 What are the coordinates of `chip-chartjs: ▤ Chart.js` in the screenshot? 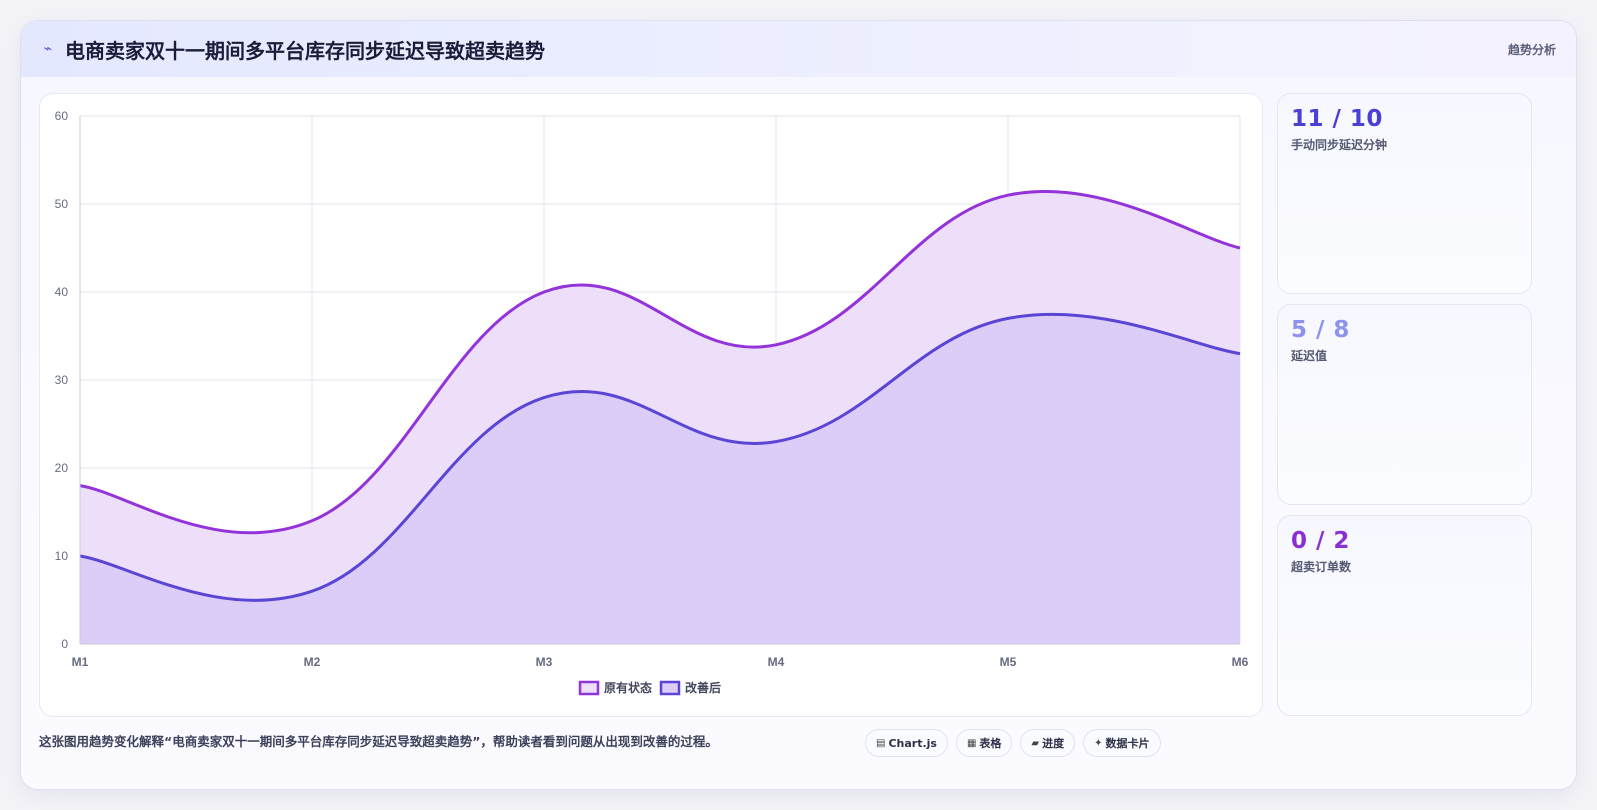 It's located at (906, 743).